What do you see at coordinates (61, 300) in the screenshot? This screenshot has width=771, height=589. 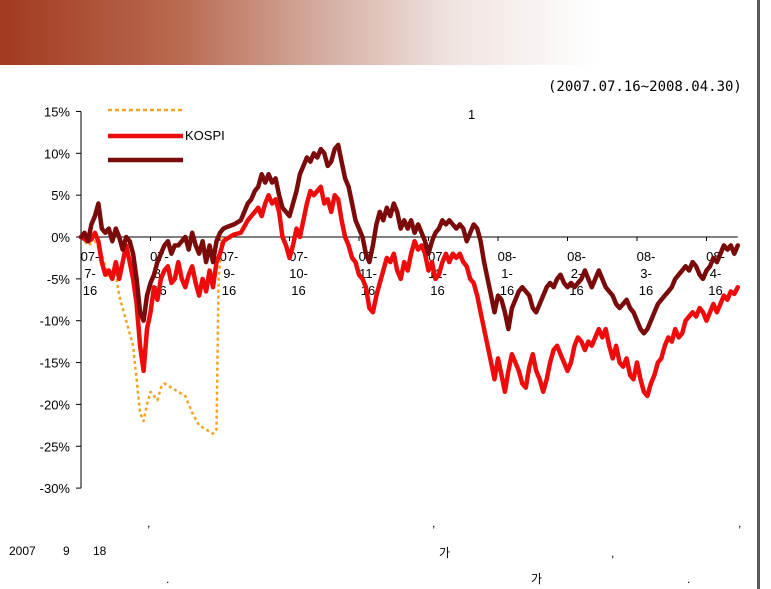 I see `y-axis: 15% 10% 5% 0% -5% -10% -15% -20% -25% -30%` at bounding box center [61, 300].